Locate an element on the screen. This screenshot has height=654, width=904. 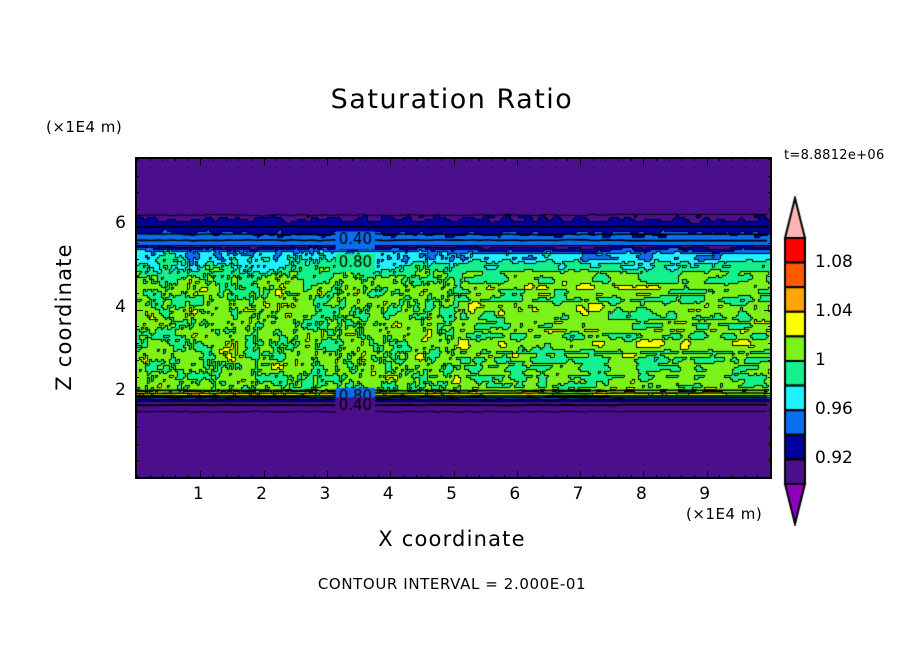
colorbar-tick-label: 1.08 is located at coordinates (834, 261).